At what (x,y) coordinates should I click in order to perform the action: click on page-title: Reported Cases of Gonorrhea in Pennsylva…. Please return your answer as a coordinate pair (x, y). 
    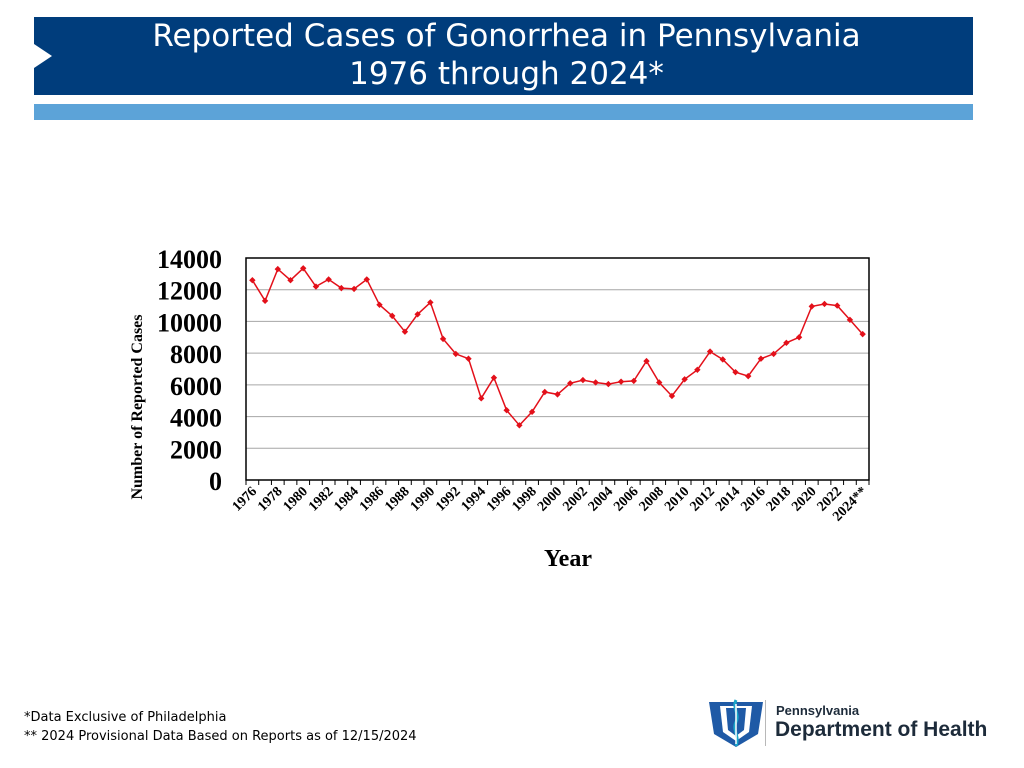
    Looking at the image, I should click on (506, 56).